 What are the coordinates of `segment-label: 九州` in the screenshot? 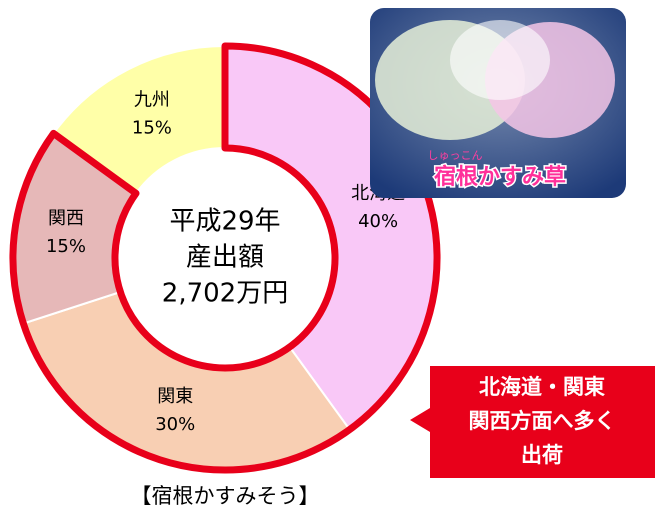 It's located at (152, 100).